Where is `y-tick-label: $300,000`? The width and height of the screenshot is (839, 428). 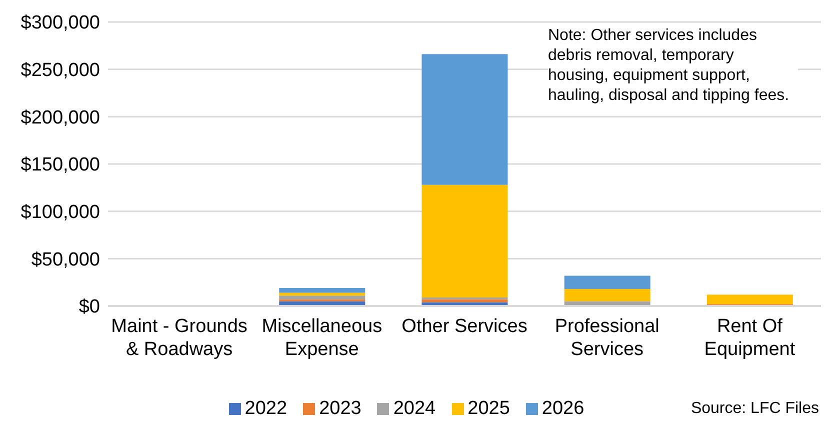 y-tick-label: $300,000 is located at coordinates (60, 23).